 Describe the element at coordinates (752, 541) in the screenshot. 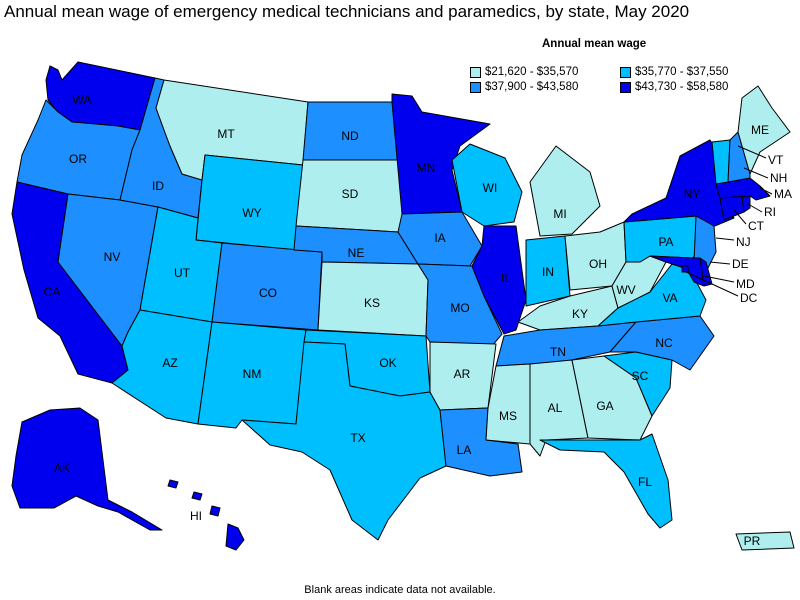

I see `label-PR: PR` at that location.